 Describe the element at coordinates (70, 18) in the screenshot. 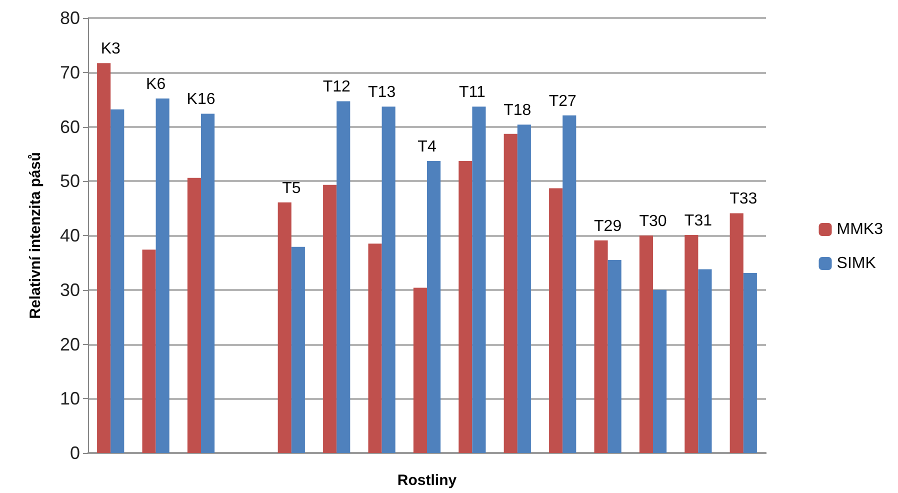

I see `y-tick-label: 80` at that location.